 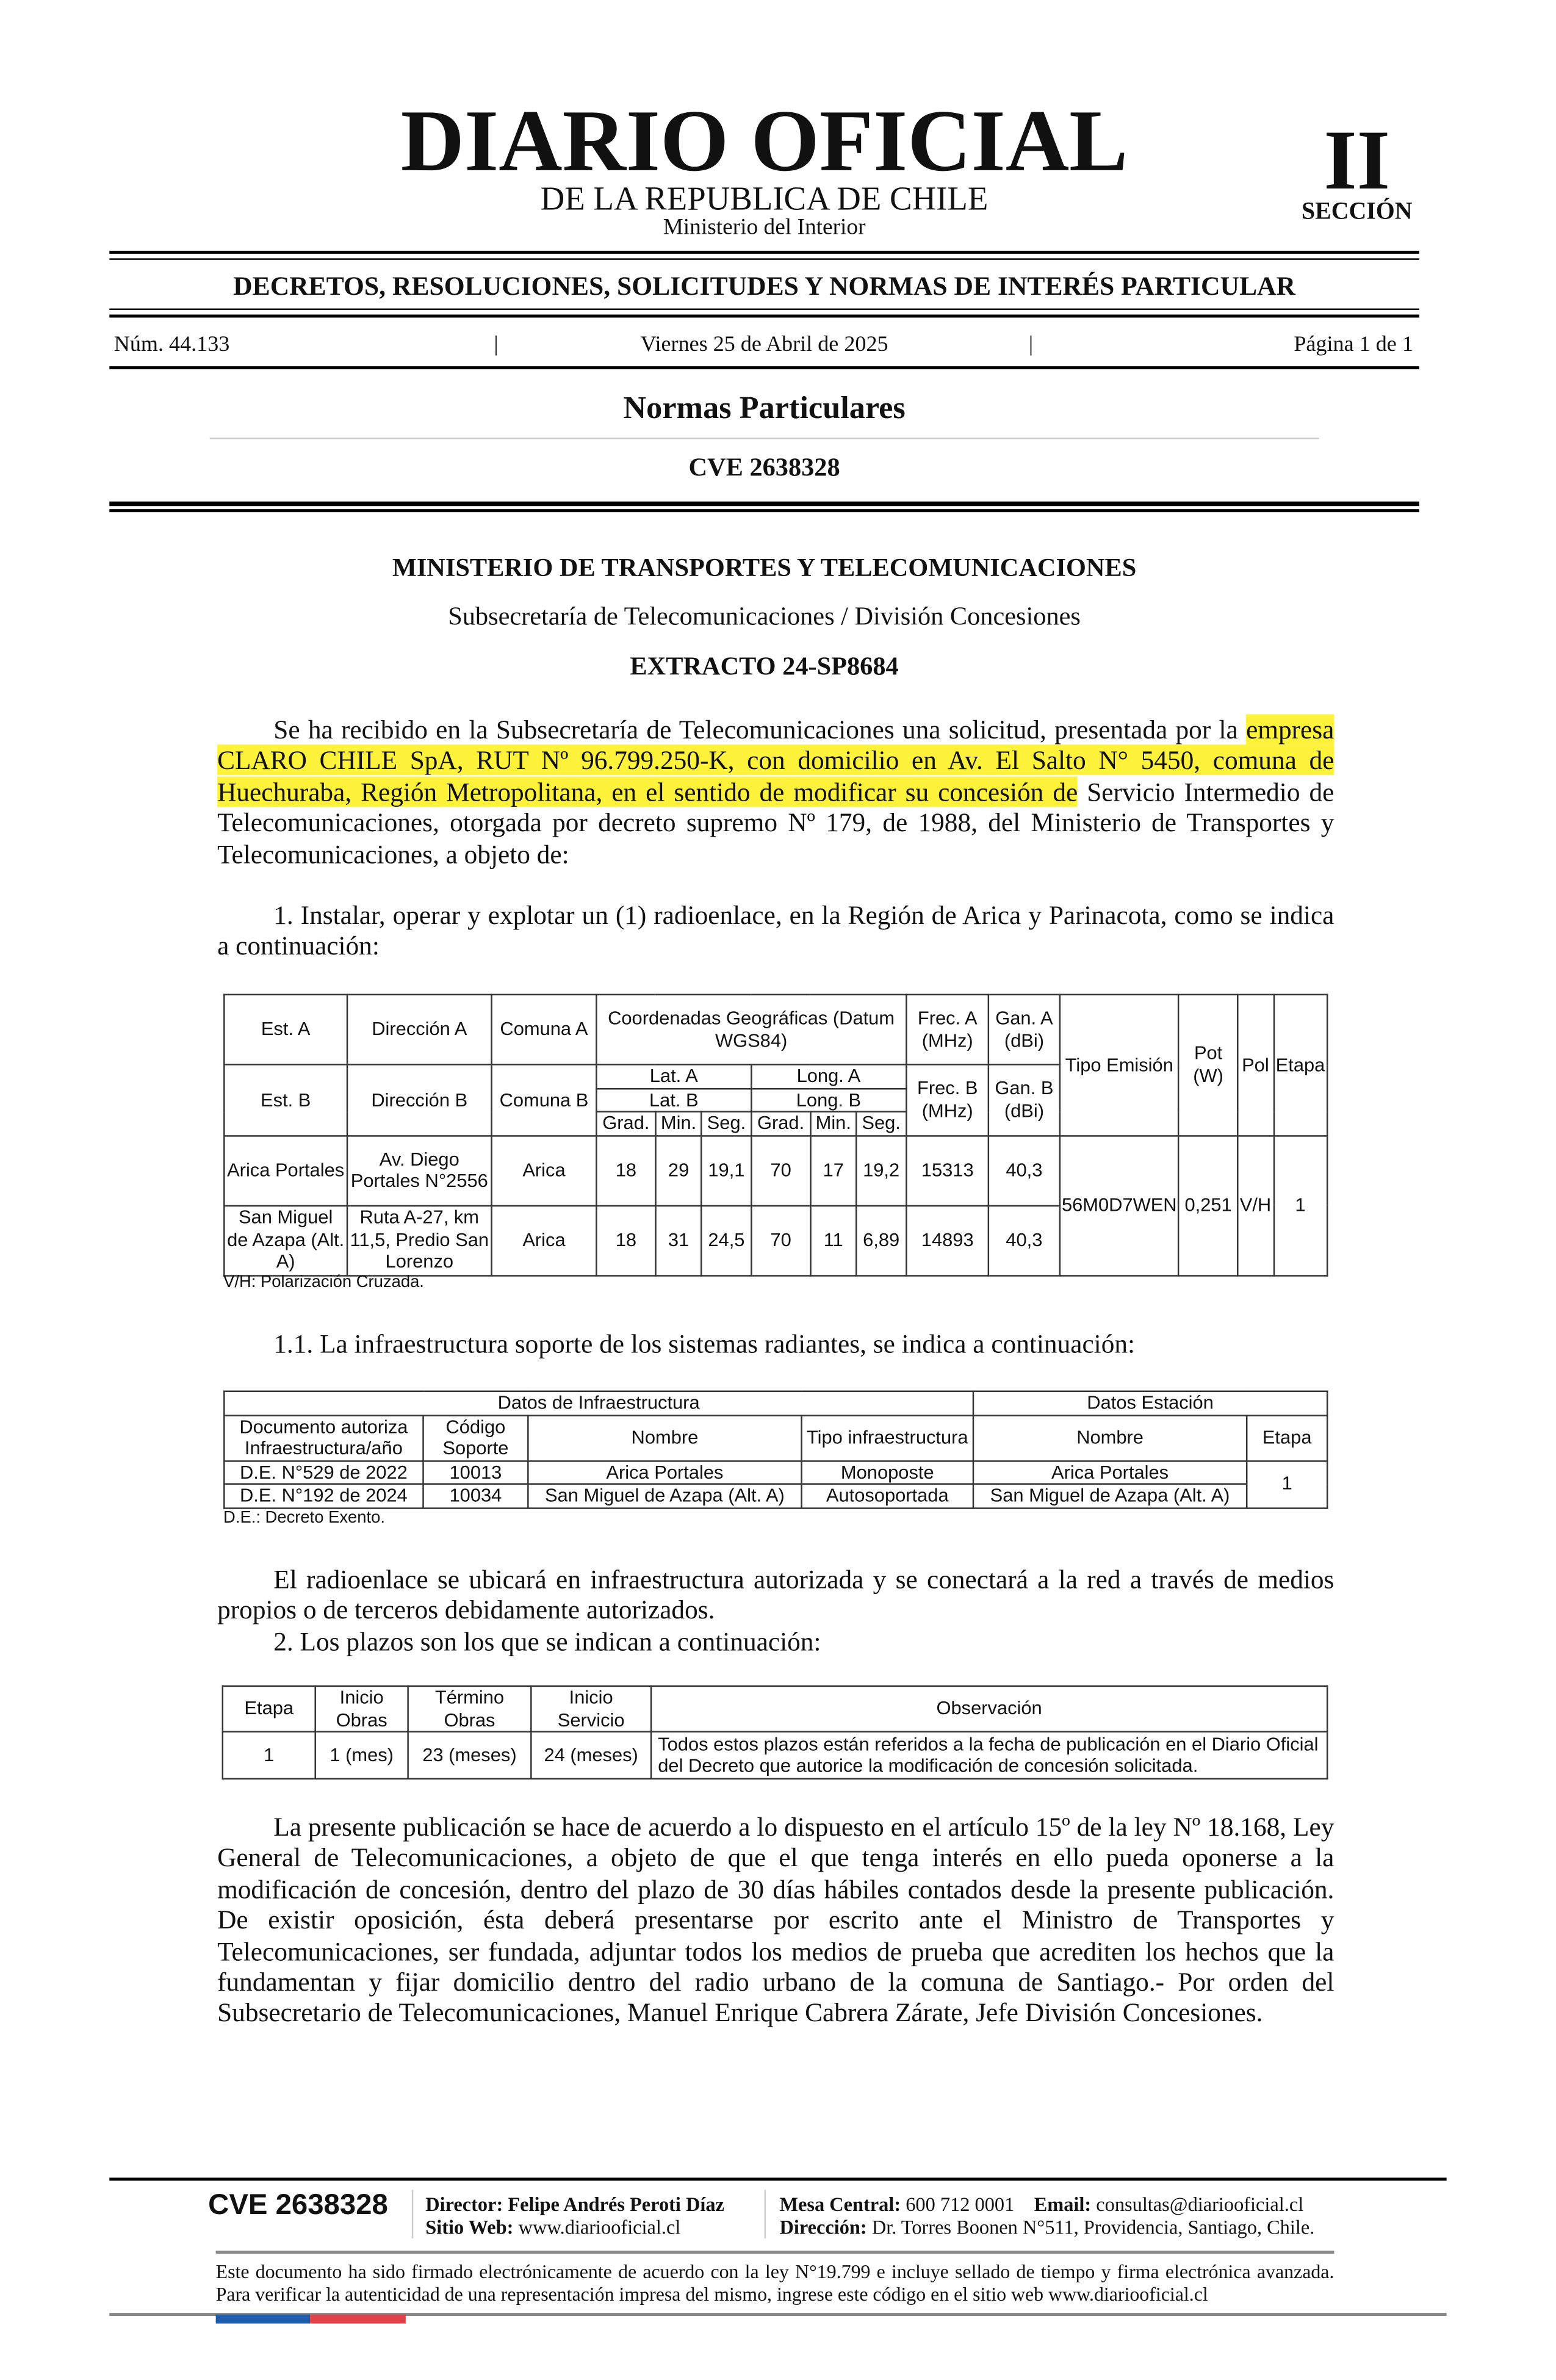 What do you see at coordinates (961, 2204) in the screenshot?
I see `phone: 600 712 0001` at bounding box center [961, 2204].